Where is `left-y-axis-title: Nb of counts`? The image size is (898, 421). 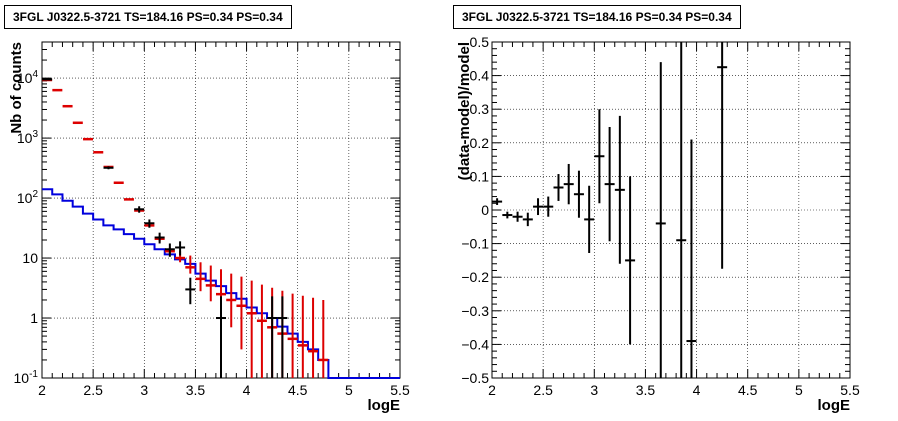
left-y-axis-title: Nb of counts is located at coordinates (16, 88).